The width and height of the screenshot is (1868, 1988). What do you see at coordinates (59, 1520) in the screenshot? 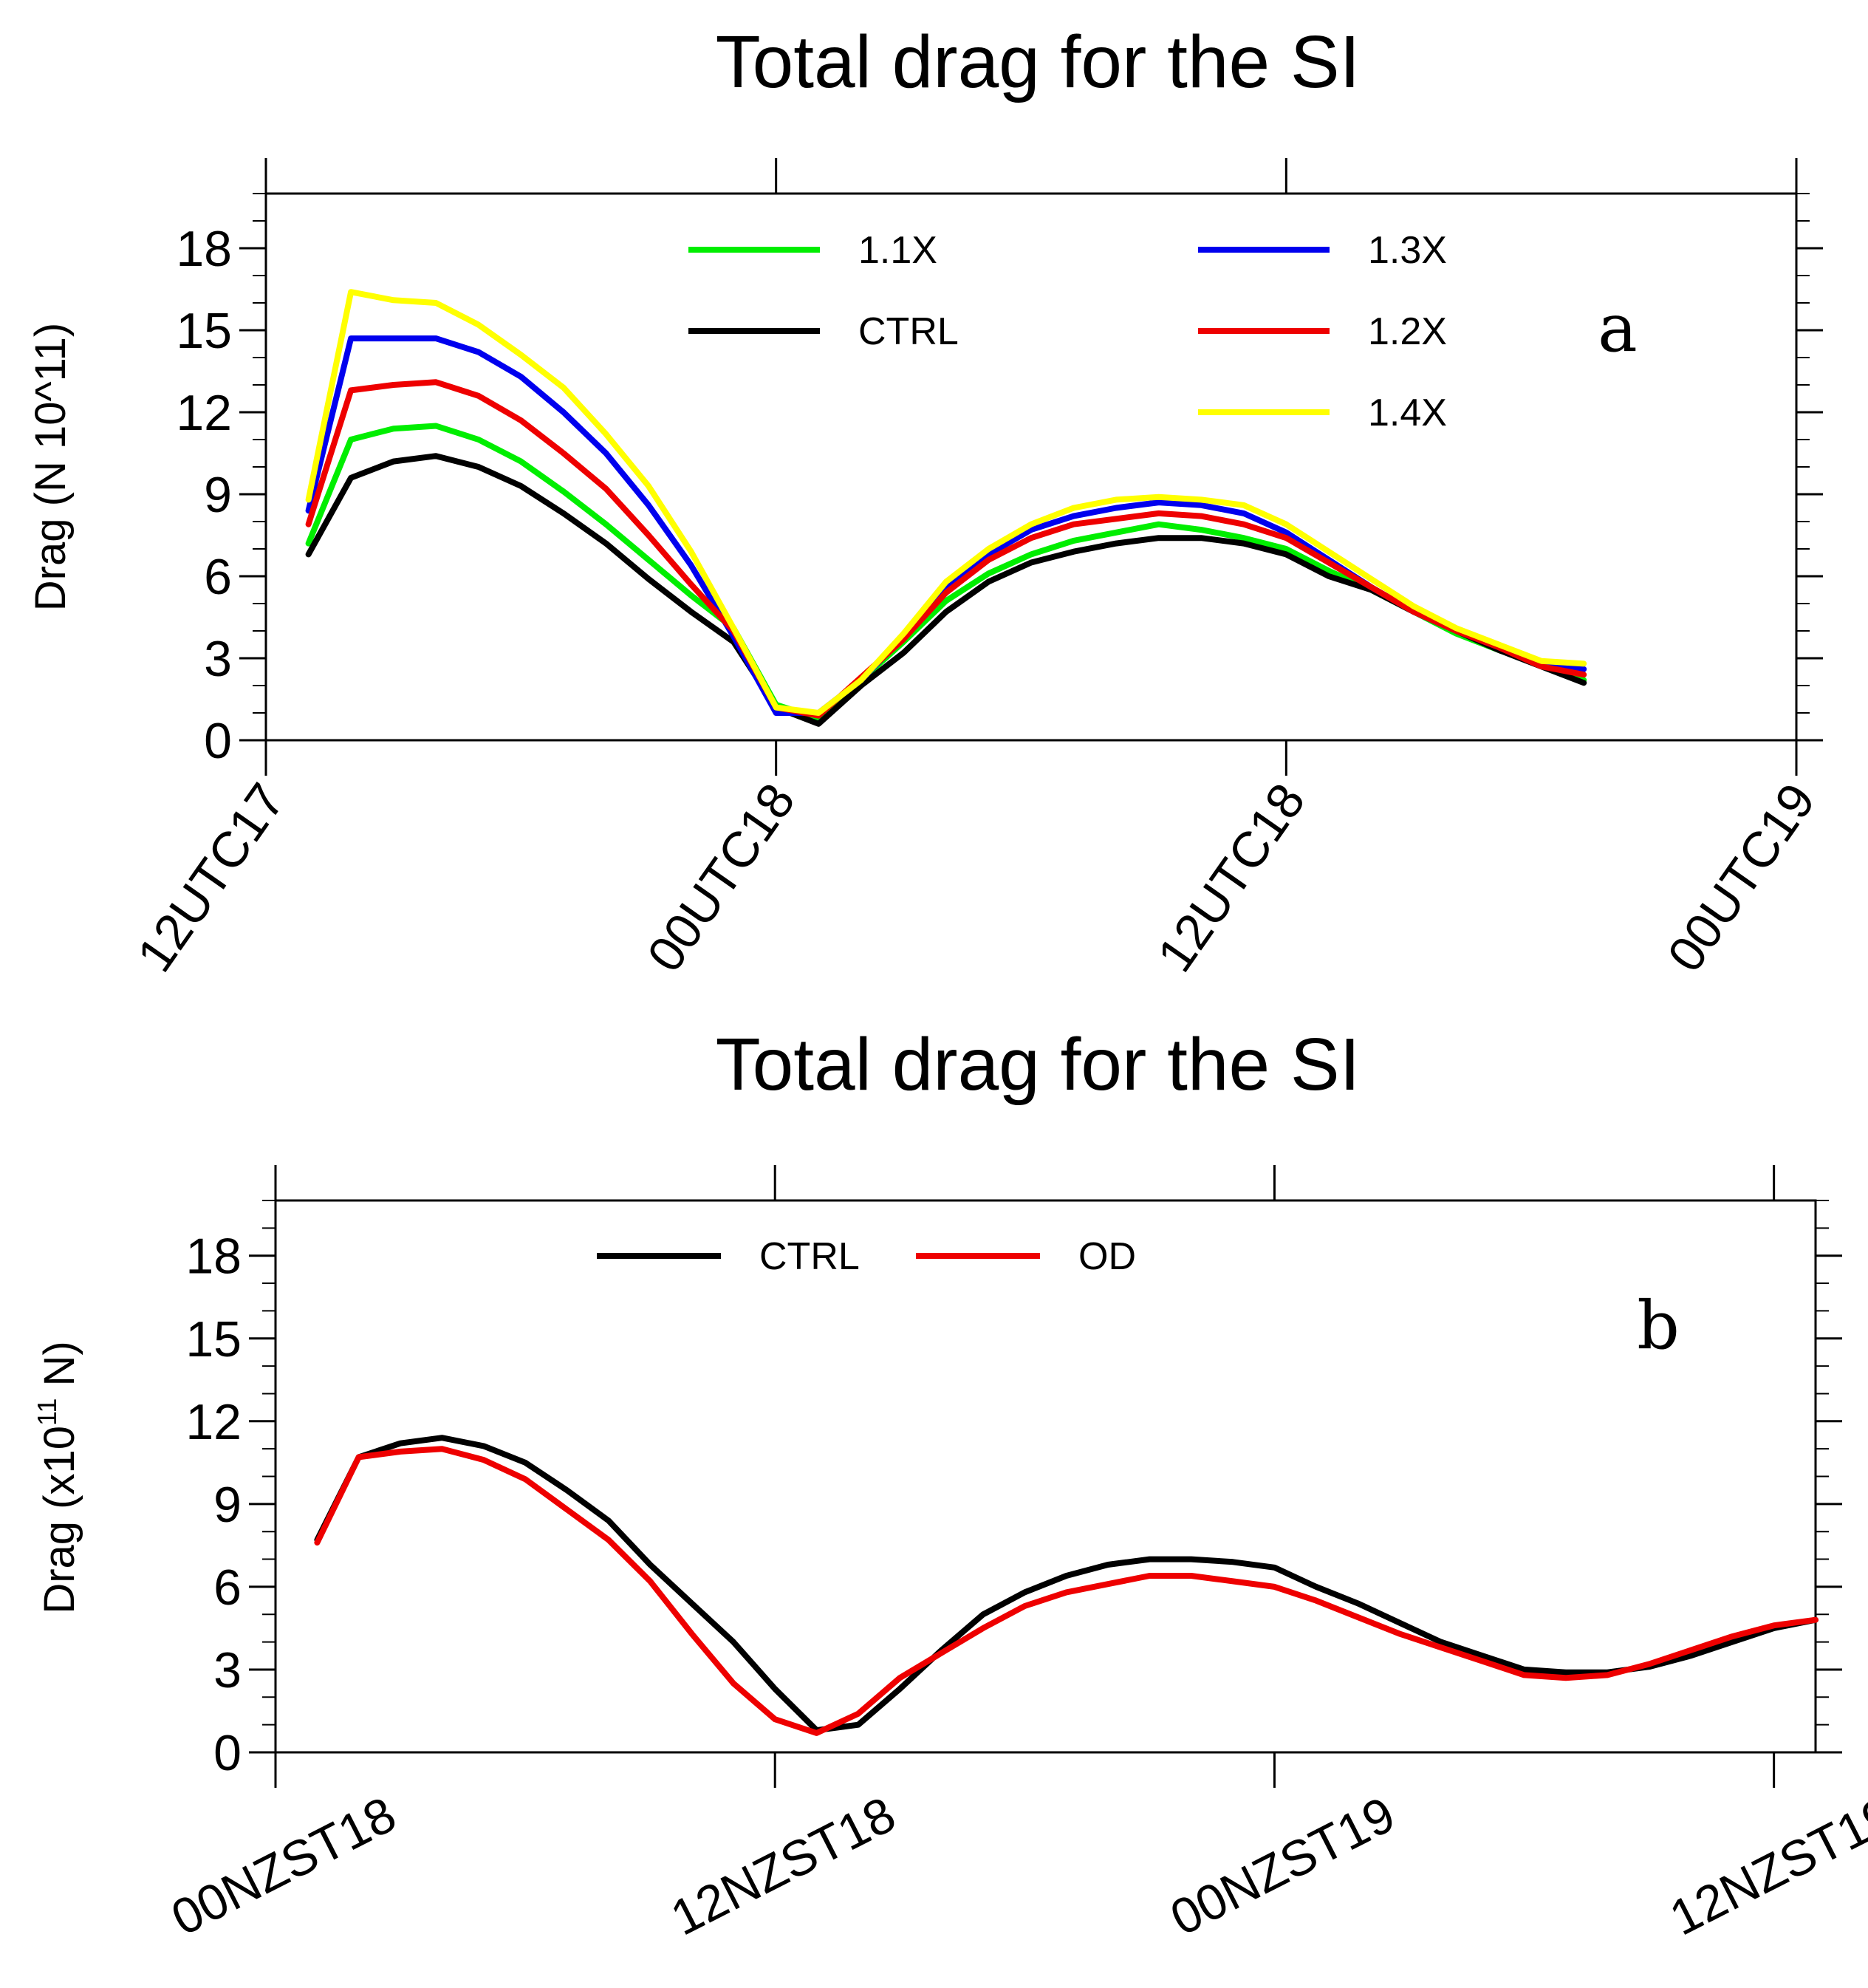
I see `chart-b-y-axis-label-main: Drag (x10` at bounding box center [59, 1520].